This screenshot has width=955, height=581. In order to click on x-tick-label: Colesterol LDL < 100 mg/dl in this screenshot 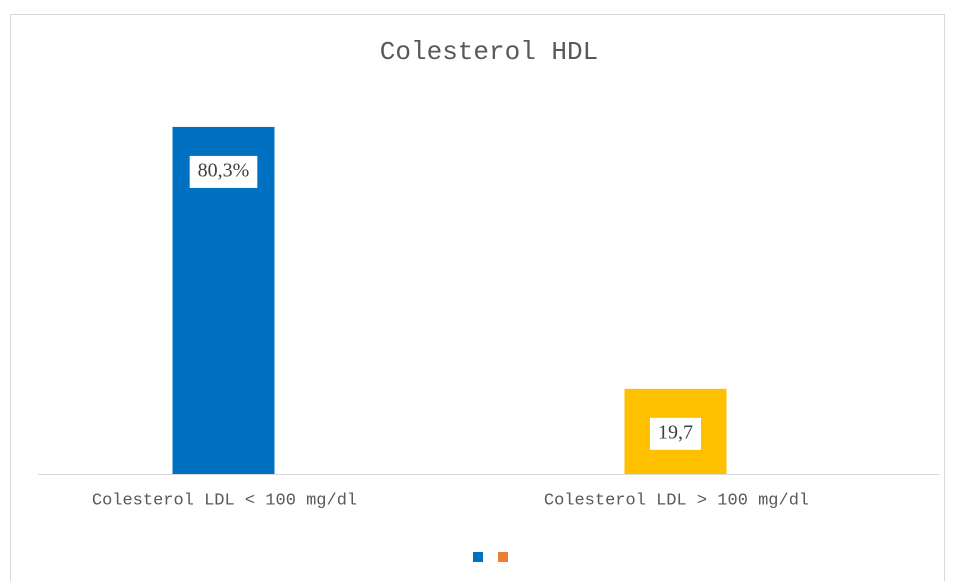, I will do `click(224, 500)`.